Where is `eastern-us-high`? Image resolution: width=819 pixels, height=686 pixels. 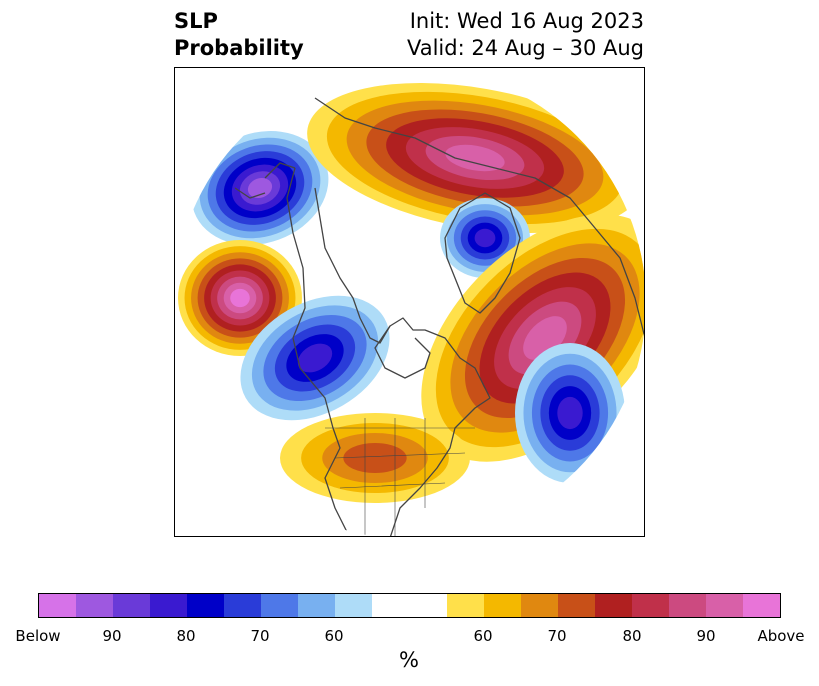 eastern-us-high is located at coordinates (375, 458).